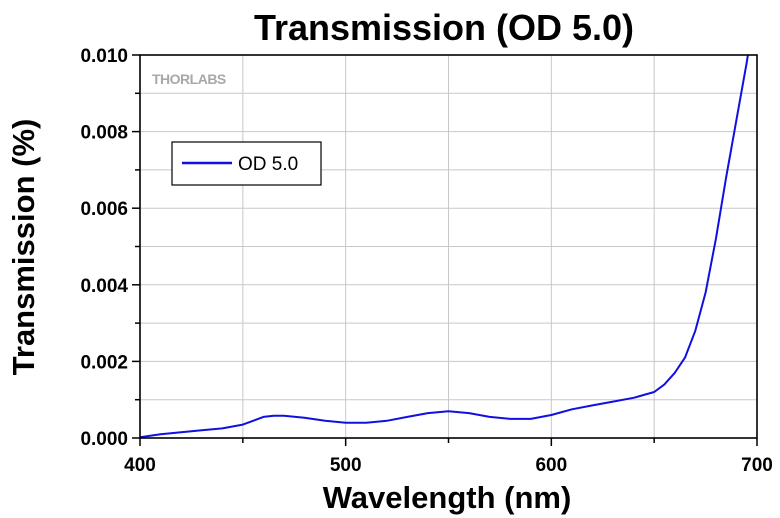 This screenshot has width=780, height=518. What do you see at coordinates (104, 56) in the screenshot?
I see `y-tick-label: 0.010` at bounding box center [104, 56].